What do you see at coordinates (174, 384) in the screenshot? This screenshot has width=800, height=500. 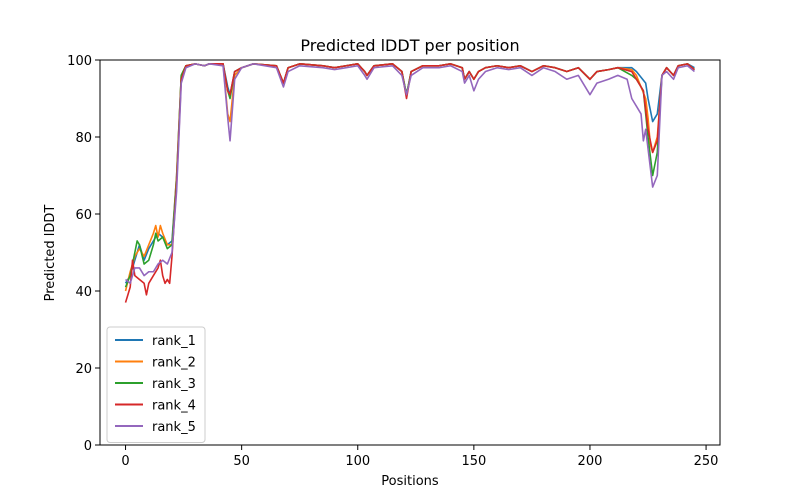 I see `legend-label: rank_3` at bounding box center [174, 384].